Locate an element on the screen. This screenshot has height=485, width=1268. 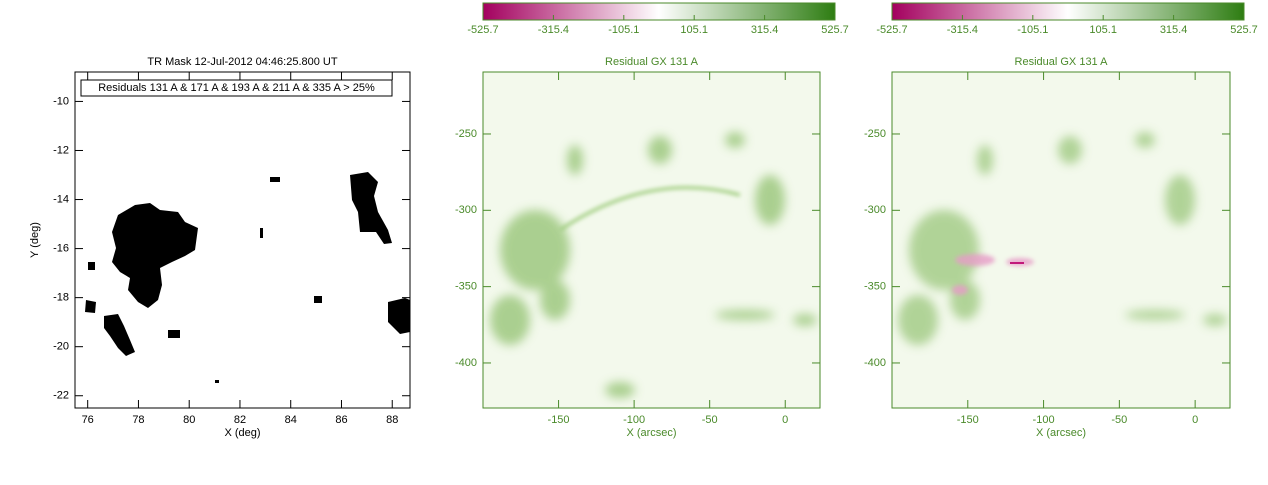
x-tick-label: 84 is located at coordinates (291, 420).